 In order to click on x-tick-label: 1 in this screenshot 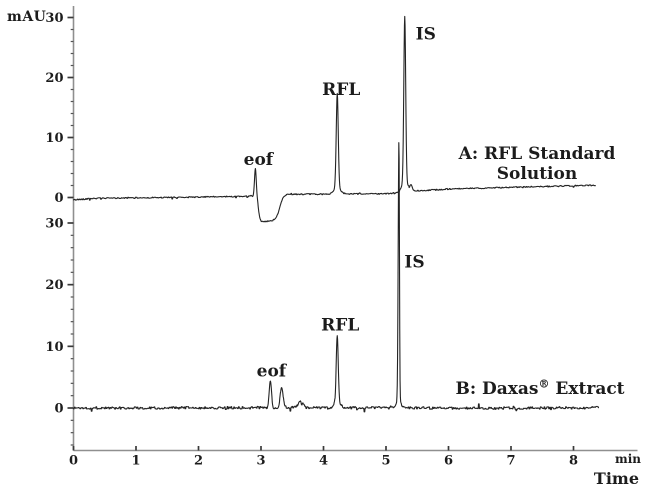, I will do `click(135, 461)`.